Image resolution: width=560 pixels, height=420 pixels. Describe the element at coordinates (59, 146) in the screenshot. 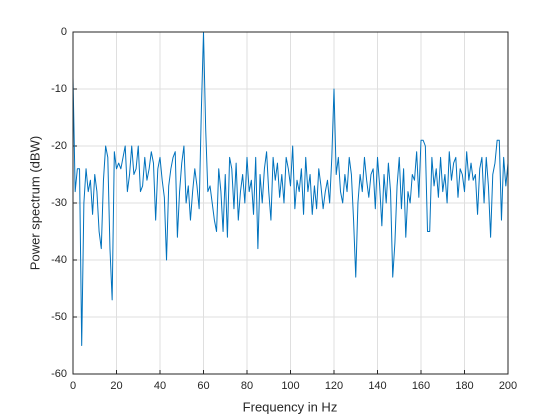

I see `y-tick-label: -20` at that location.